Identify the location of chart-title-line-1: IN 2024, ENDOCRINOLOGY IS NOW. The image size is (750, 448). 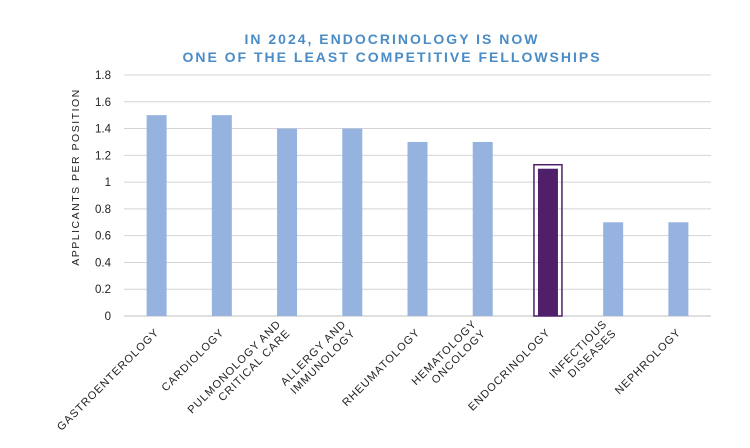
(391, 39).